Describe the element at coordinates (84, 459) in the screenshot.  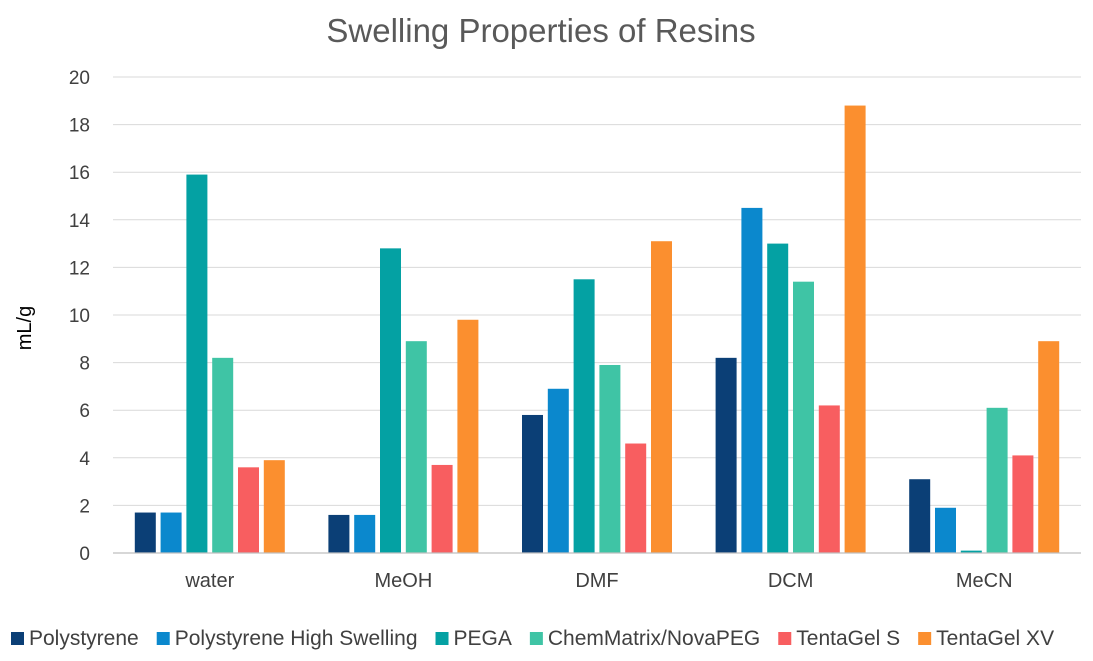
I see `y-tick-label: 4` at that location.